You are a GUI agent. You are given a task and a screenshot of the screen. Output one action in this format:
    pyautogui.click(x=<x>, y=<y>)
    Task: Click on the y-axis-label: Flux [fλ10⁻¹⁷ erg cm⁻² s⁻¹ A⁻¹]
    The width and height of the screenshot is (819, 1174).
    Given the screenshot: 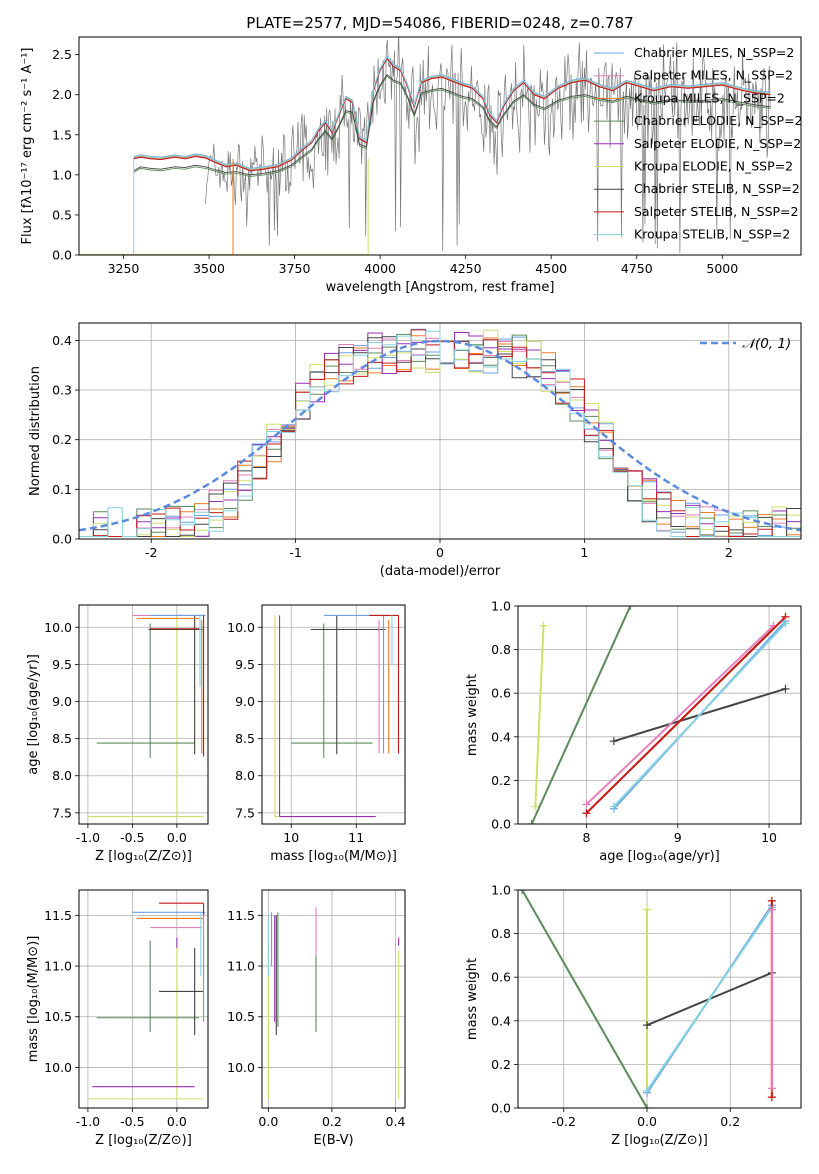 What is the action you would take?
    pyautogui.click(x=27, y=146)
    